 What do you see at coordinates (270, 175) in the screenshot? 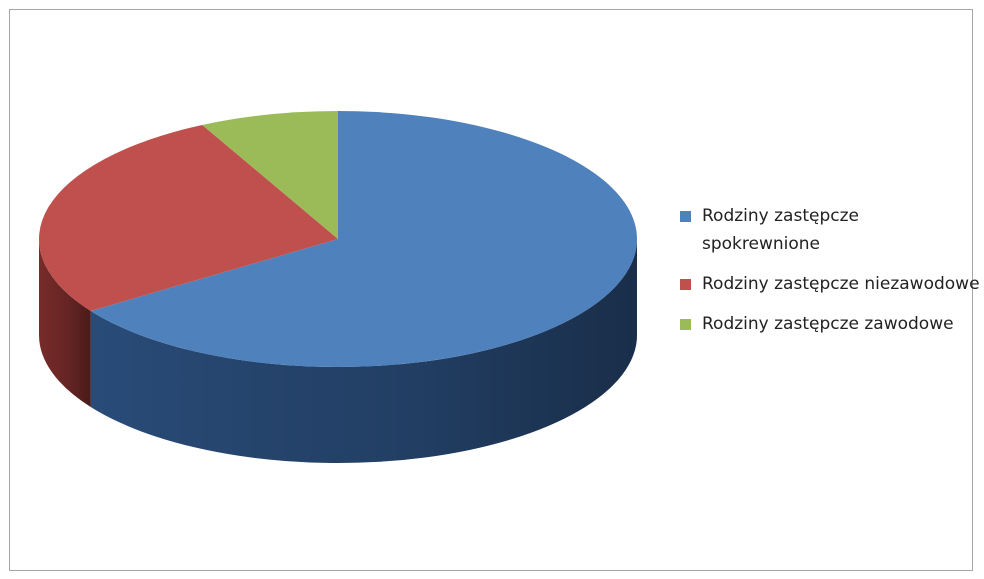
I see `pie-slice-zawodowe` at bounding box center [270, 175].